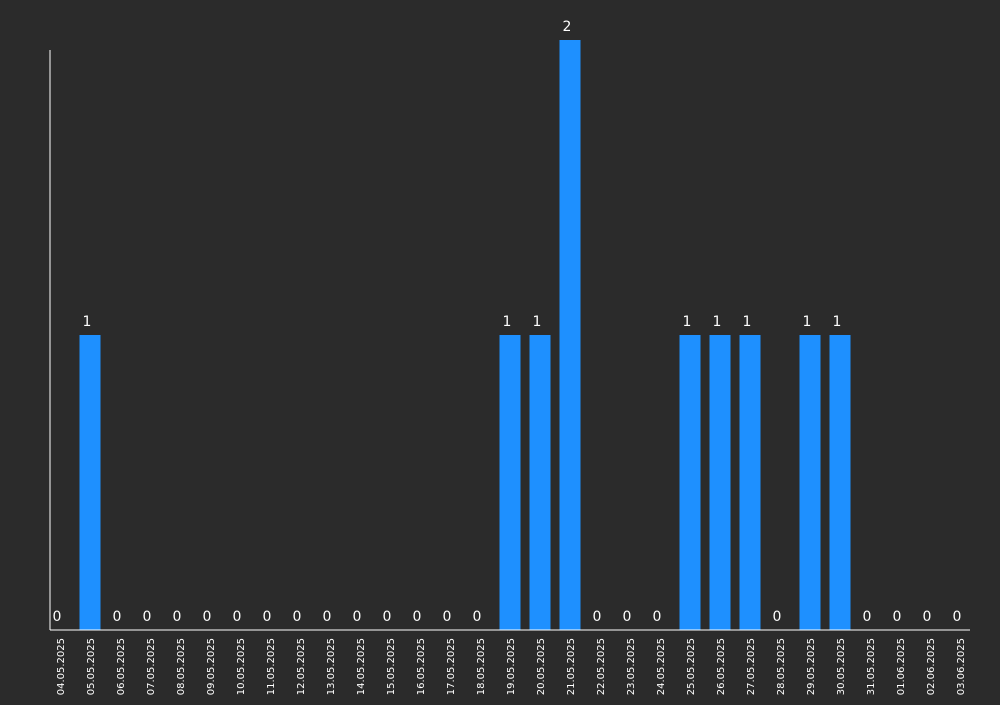  Describe the element at coordinates (421, 666) in the screenshot. I see `x-tick-label-16.05.2025: 16.05.2025` at that location.